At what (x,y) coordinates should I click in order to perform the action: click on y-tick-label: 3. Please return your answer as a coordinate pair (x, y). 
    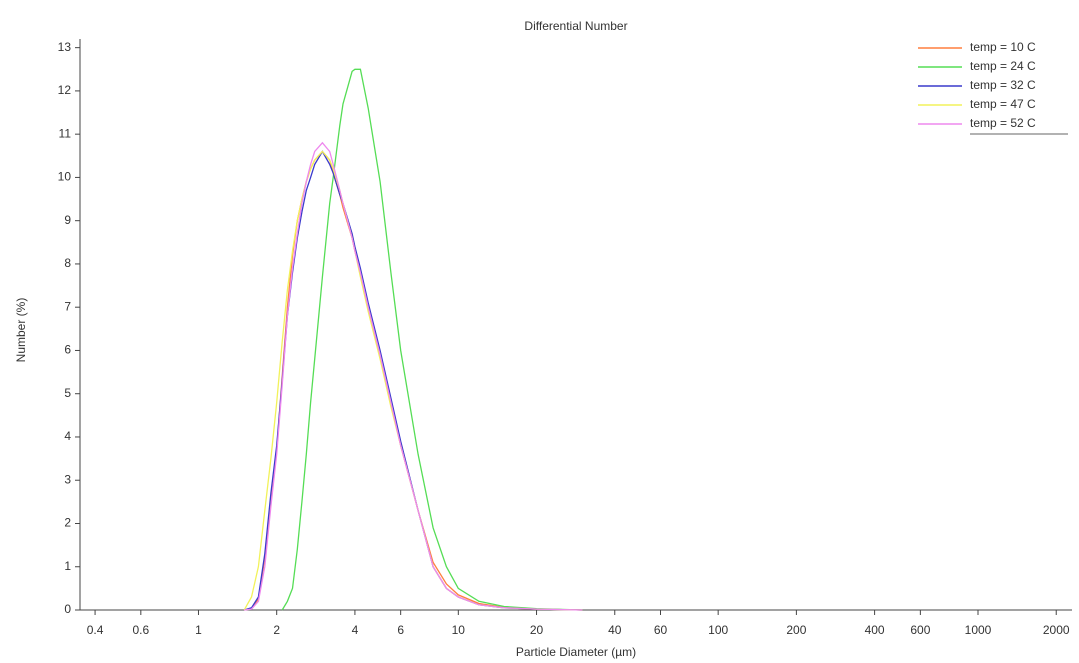
    Looking at the image, I should click on (67, 479).